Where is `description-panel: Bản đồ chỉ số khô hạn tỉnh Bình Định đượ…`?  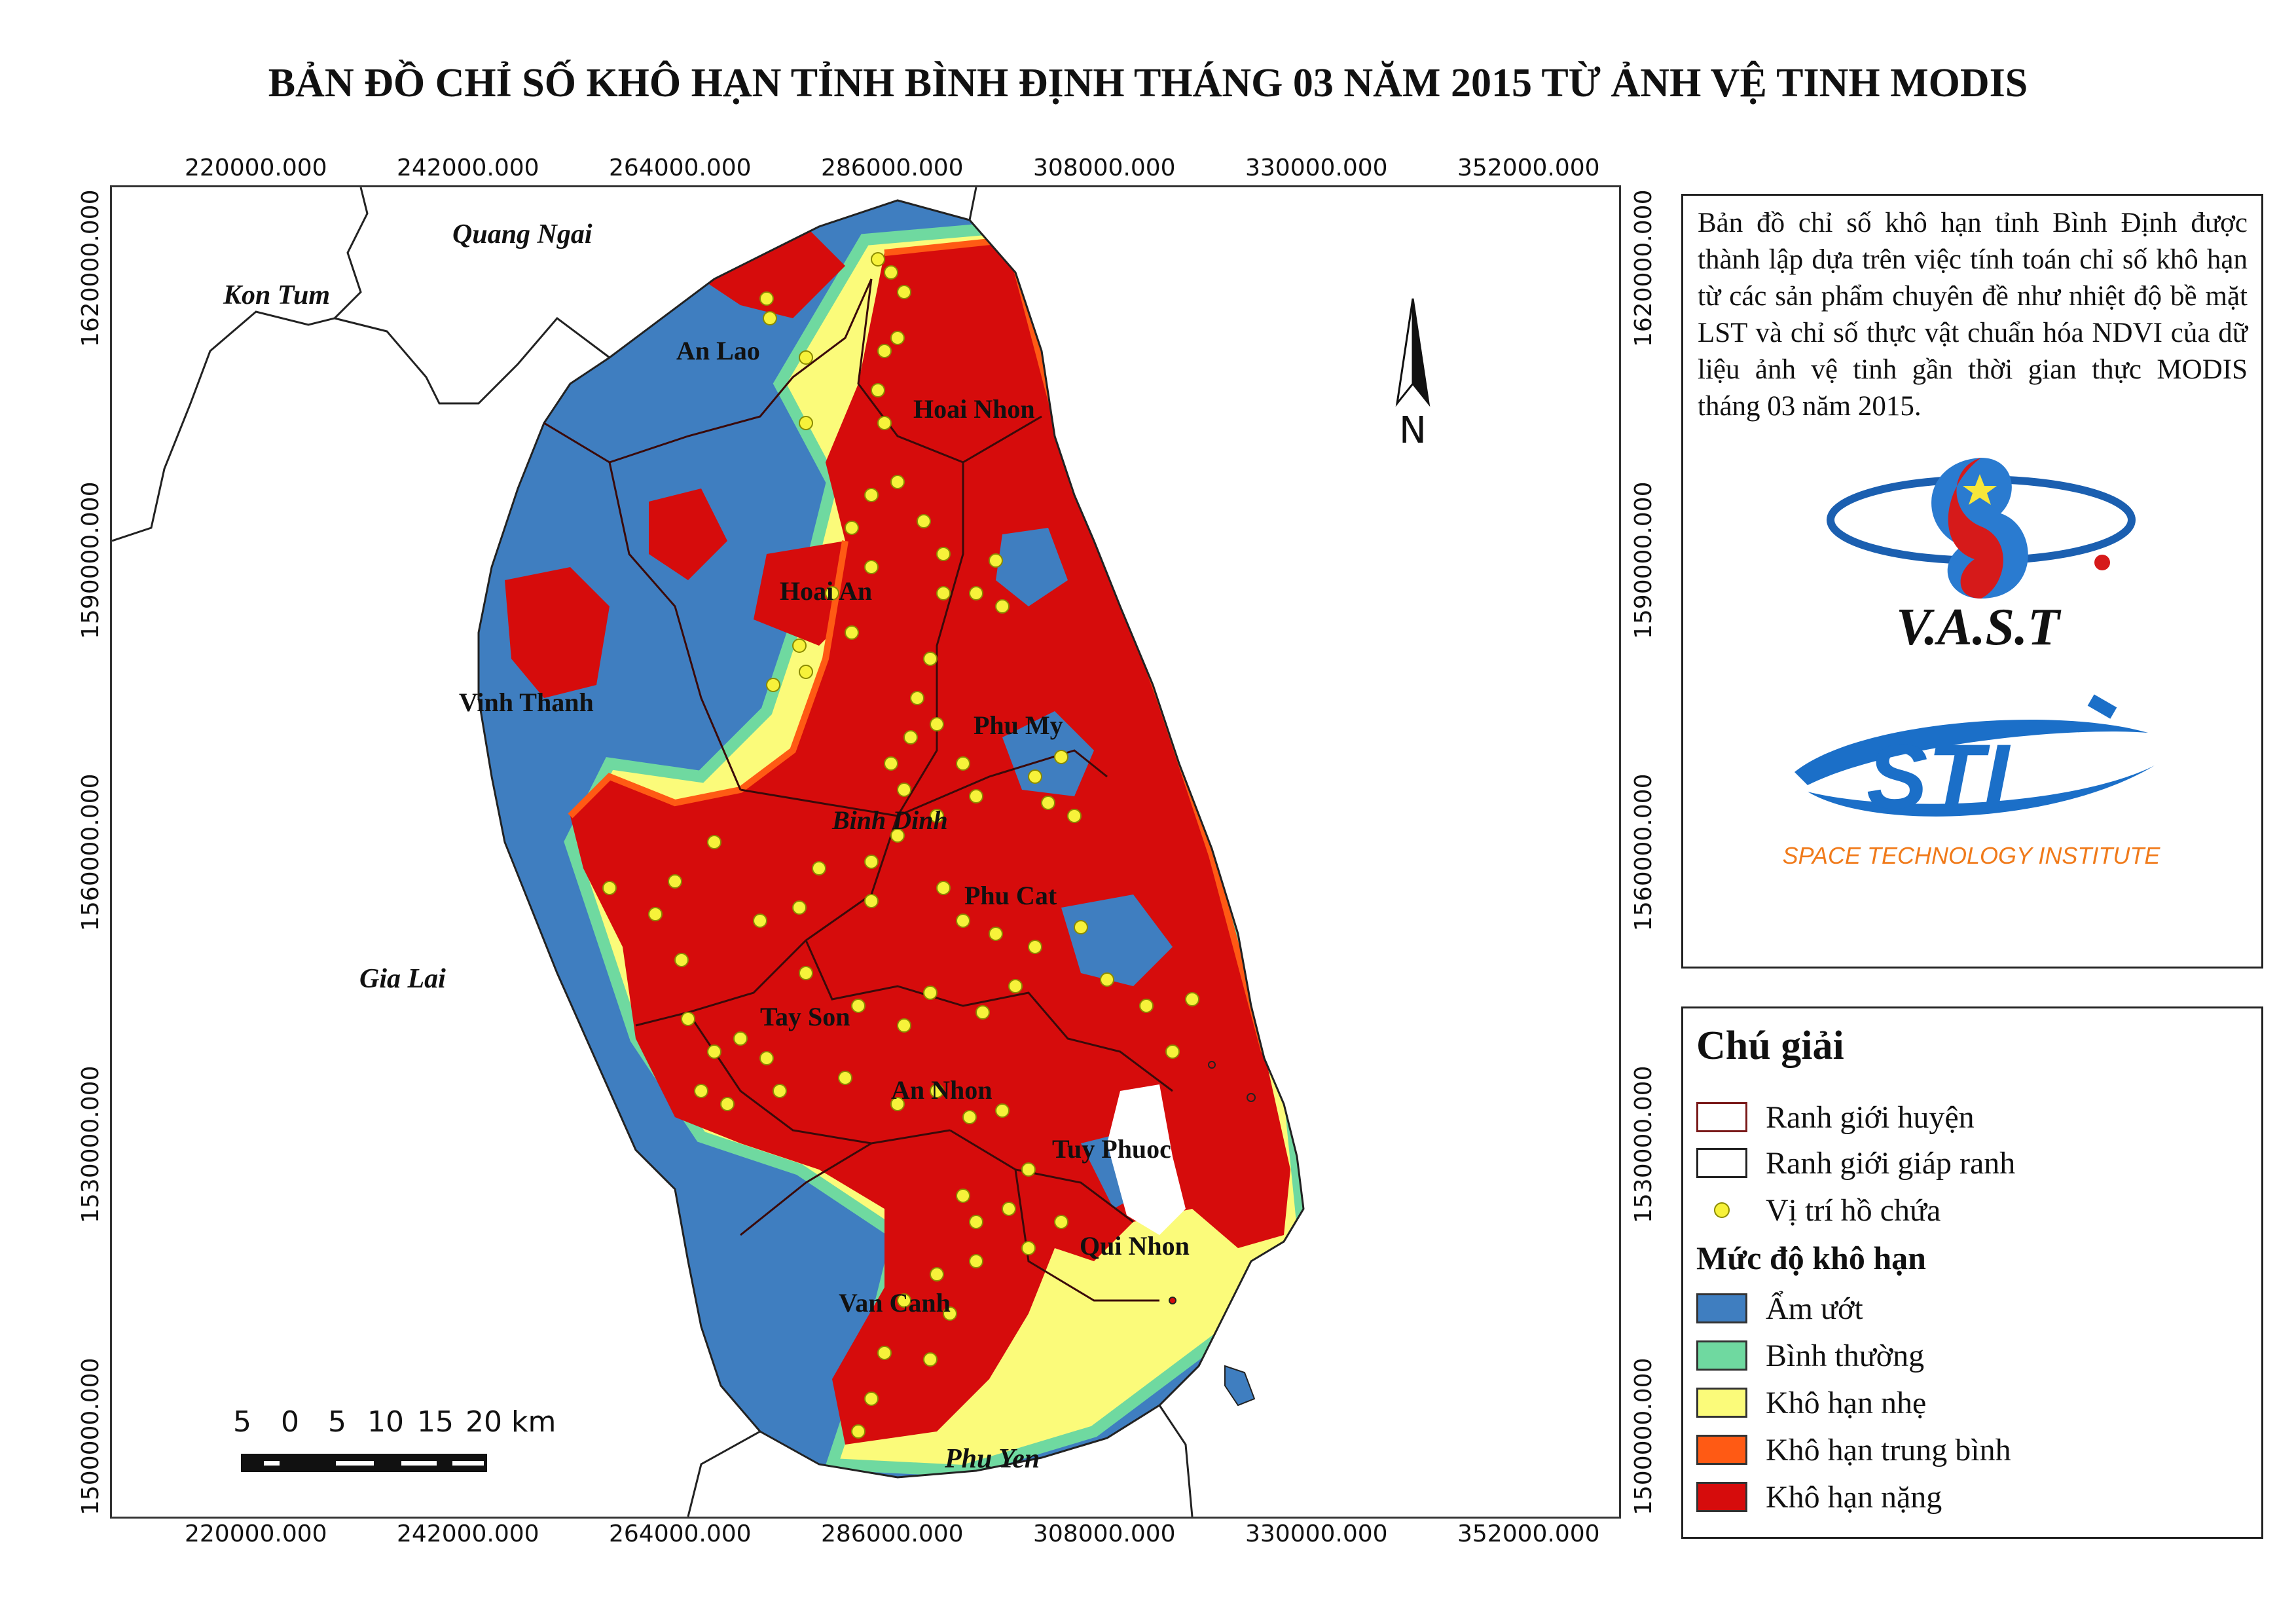
description-panel: Bản đồ chỉ số khô hạn tỉnh Bình Định đượ… is located at coordinates (1972, 581).